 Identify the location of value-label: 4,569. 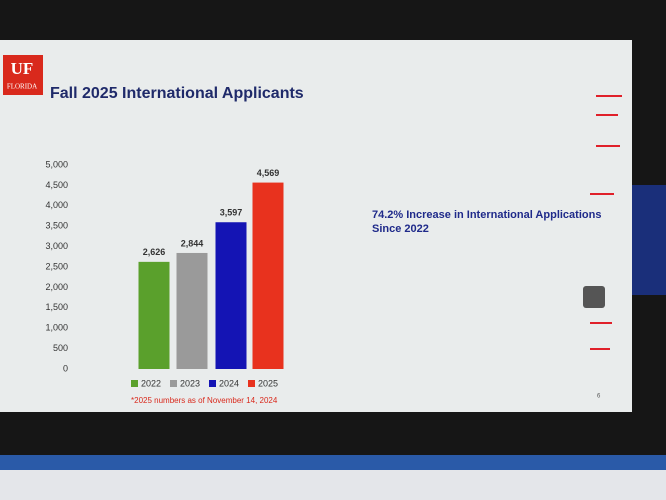
(268, 173).